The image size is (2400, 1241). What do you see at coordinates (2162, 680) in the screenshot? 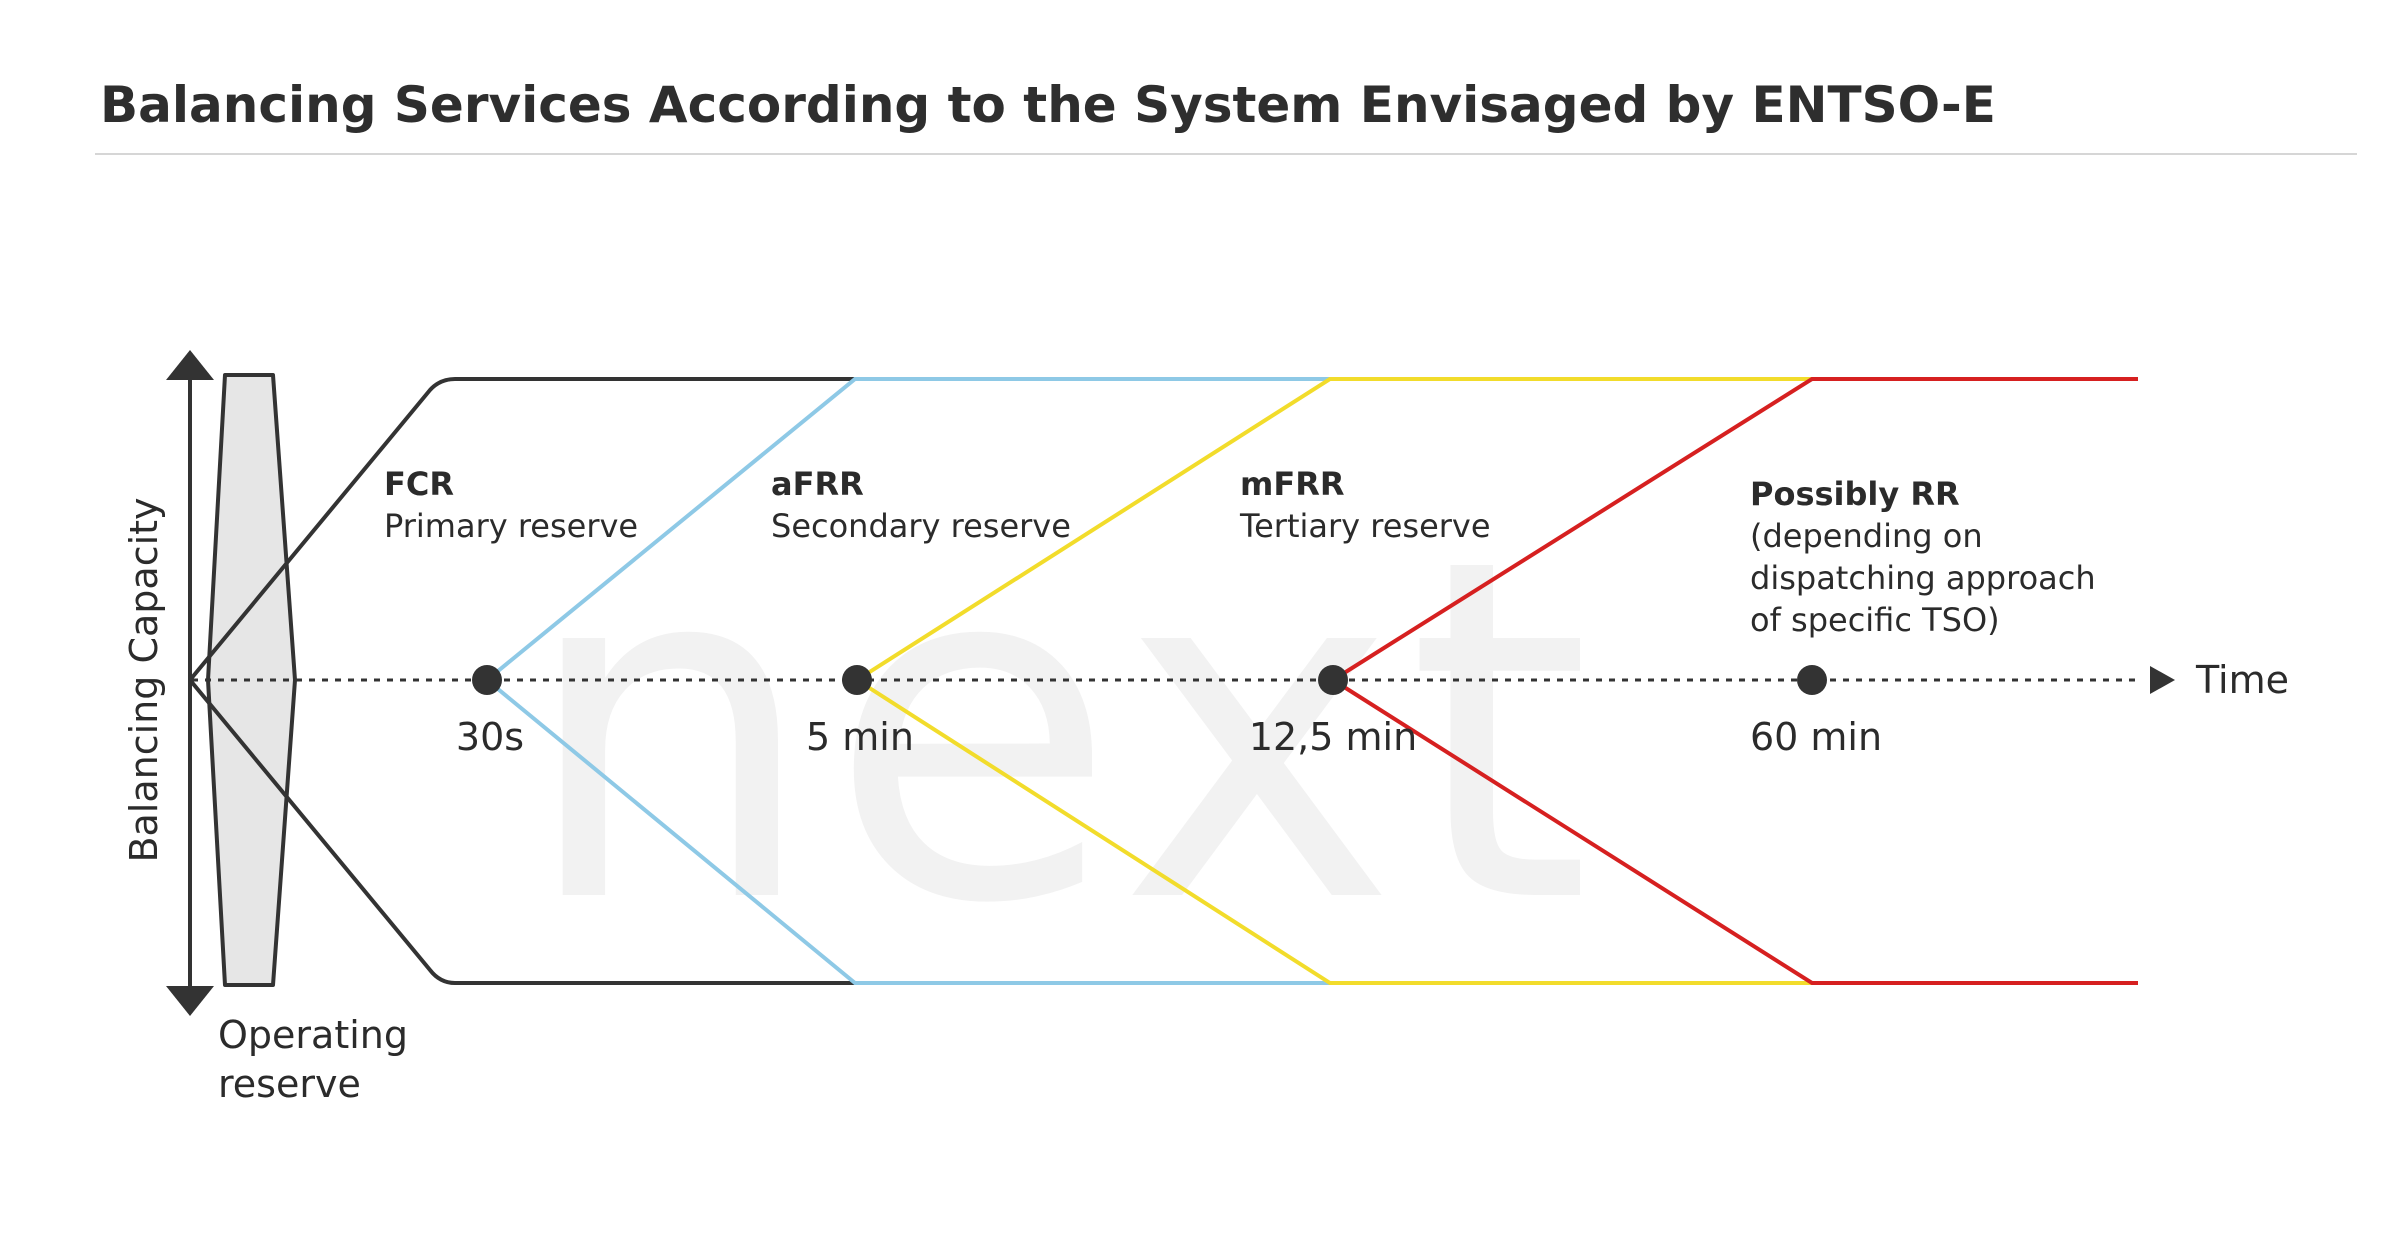
I see `time-axis-arrow-icon` at bounding box center [2162, 680].